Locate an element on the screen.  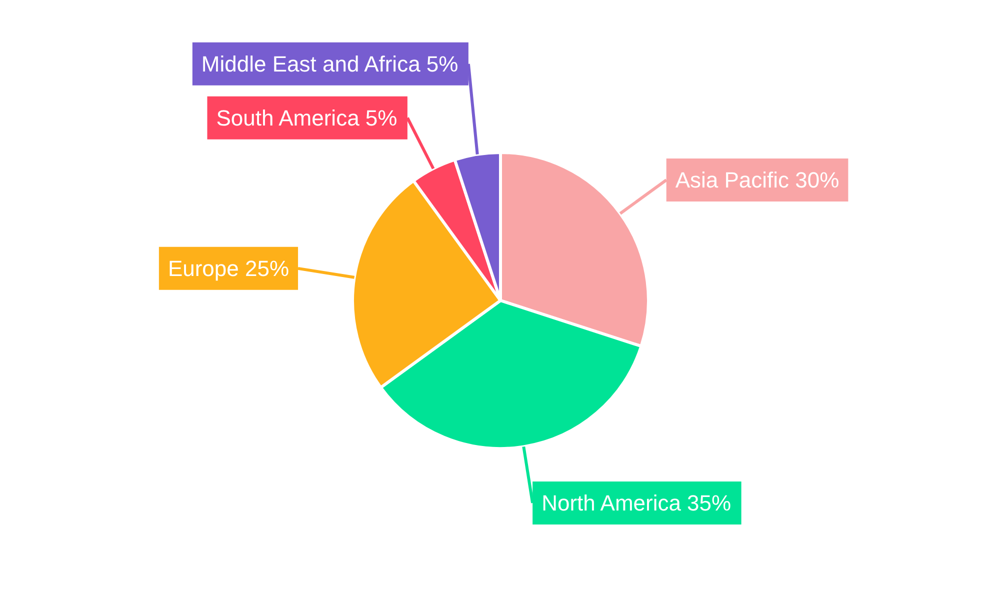
slice-label: South America 5% is located at coordinates (307, 117).